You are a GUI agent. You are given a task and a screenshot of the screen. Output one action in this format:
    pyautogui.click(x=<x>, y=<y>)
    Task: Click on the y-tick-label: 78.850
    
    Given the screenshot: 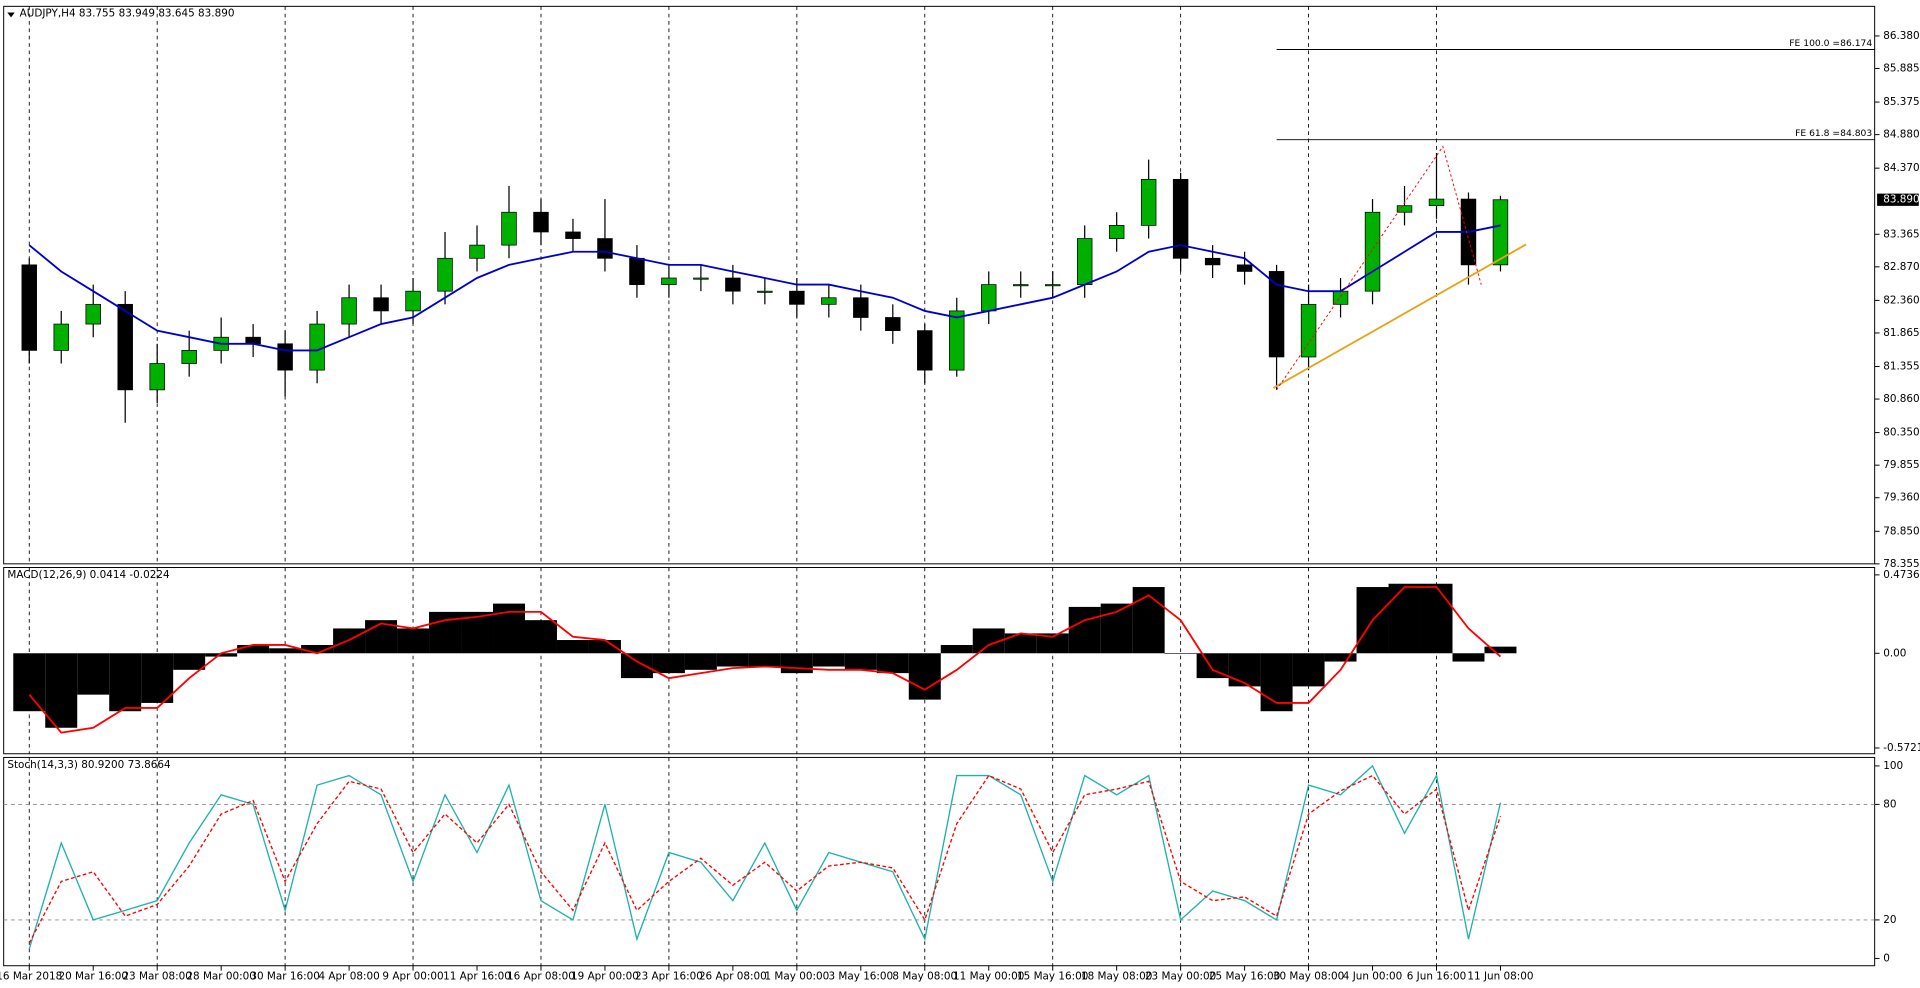 What is the action you would take?
    pyautogui.click(x=1901, y=531)
    